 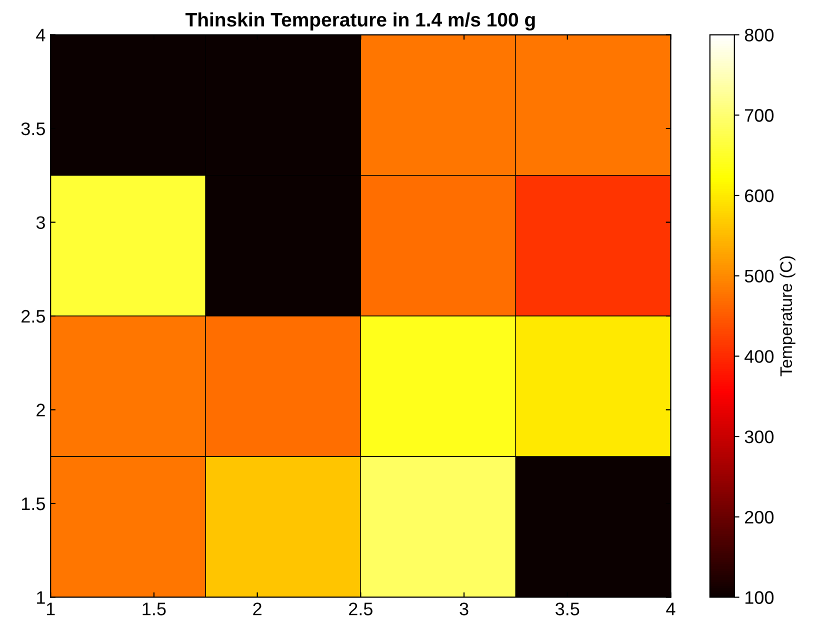 I want to click on x-tick-label: 1, so click(x=50, y=609).